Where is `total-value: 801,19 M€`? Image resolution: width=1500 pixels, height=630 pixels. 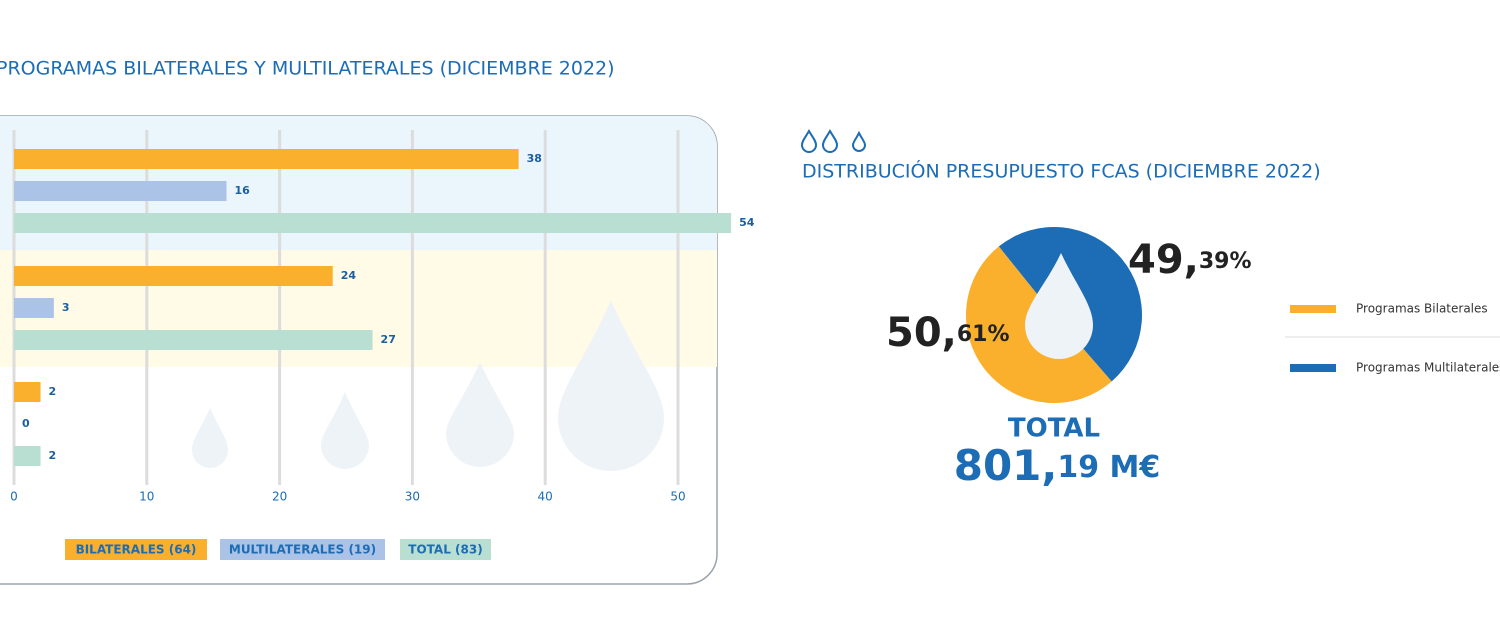
total-value: 801,19 M€ is located at coordinates (1057, 465).